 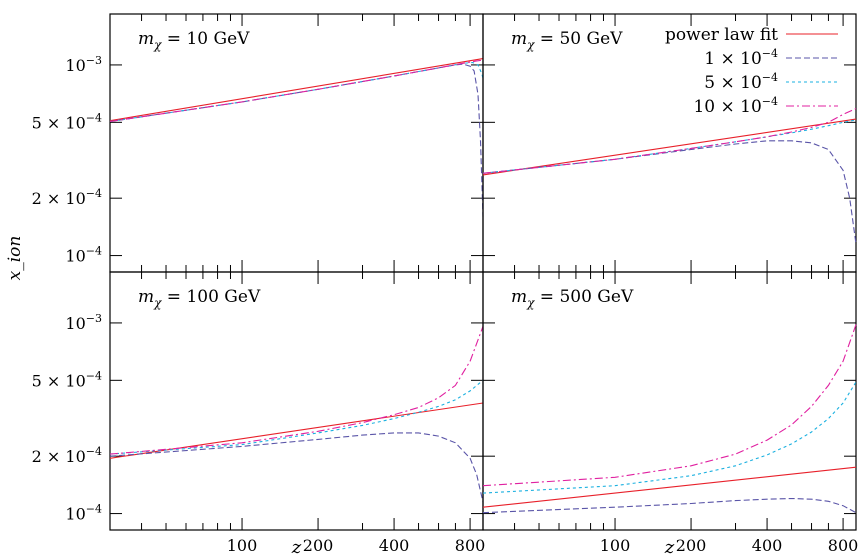 What do you see at coordinates (741, 58) in the screenshot?
I see `legend-label-s1: 1 × 10⁻⁴` at bounding box center [741, 58].